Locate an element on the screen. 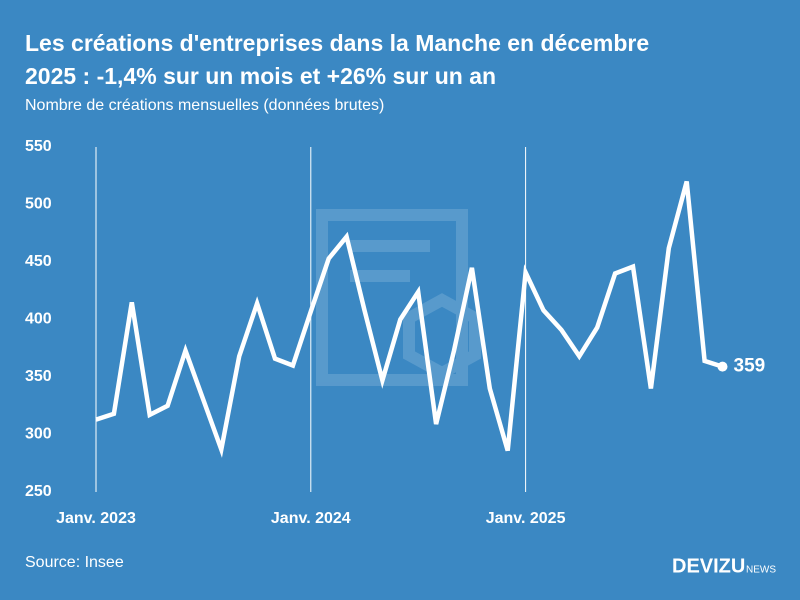 The width and height of the screenshot is (800, 600). x-tick-label: Janv. 2025 is located at coordinates (526, 518).